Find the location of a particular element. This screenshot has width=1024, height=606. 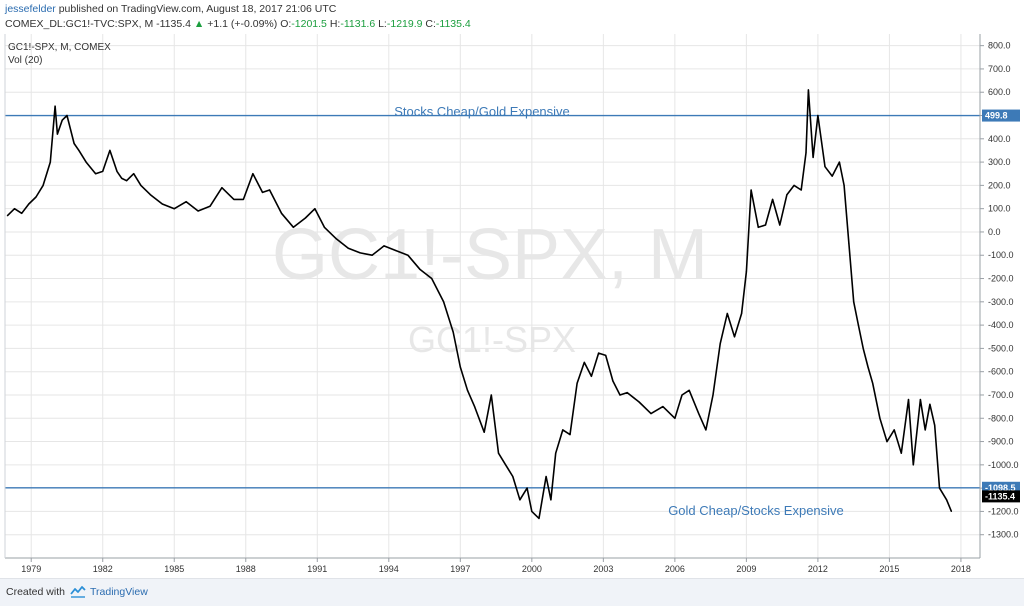

series-legend: GC1!-SPX, M, COMEX is located at coordinates (59, 47).